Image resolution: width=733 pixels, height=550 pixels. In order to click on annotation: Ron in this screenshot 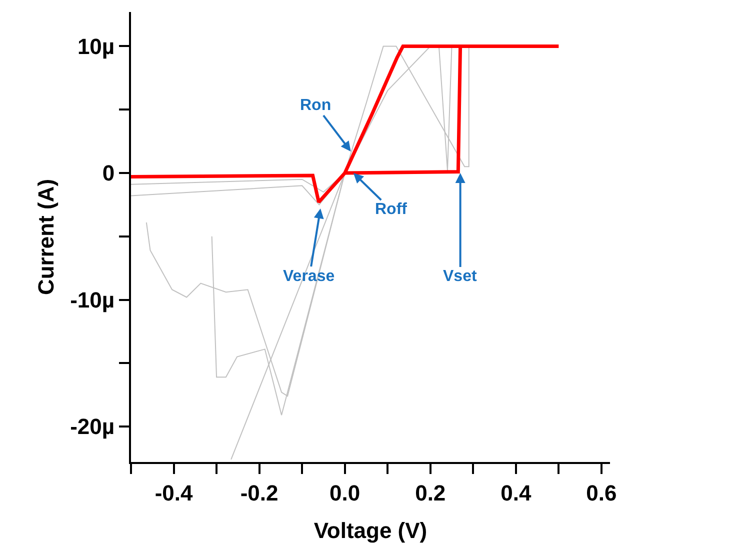, I will do `click(316, 105)`.